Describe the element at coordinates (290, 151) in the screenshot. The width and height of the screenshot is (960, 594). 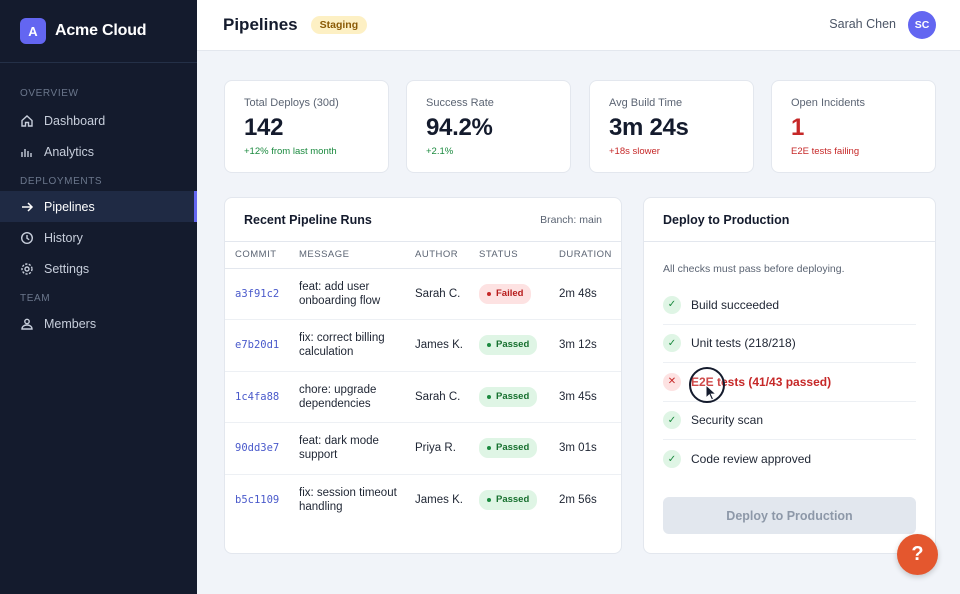
I see `stat-note: +12% from last month` at that location.